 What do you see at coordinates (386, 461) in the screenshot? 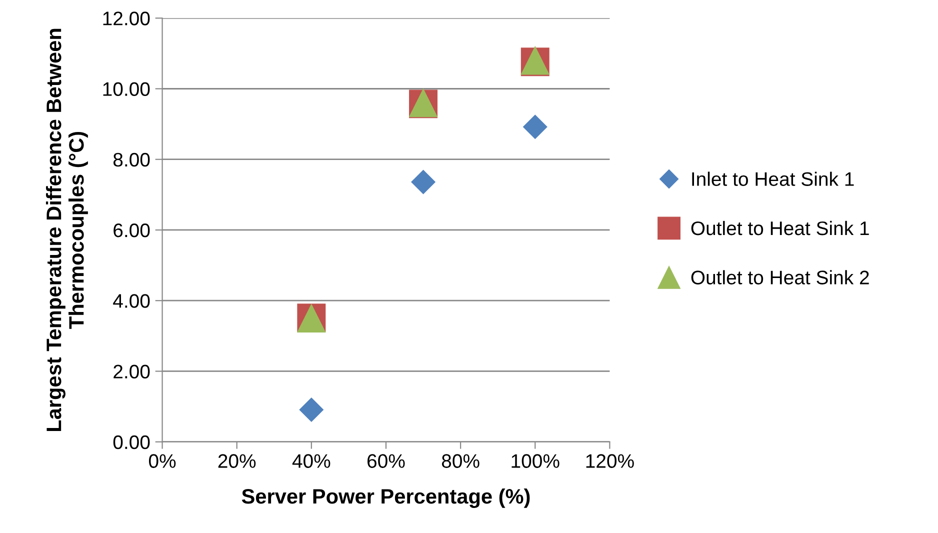
I see `x-tick-label: 60%` at bounding box center [386, 461].